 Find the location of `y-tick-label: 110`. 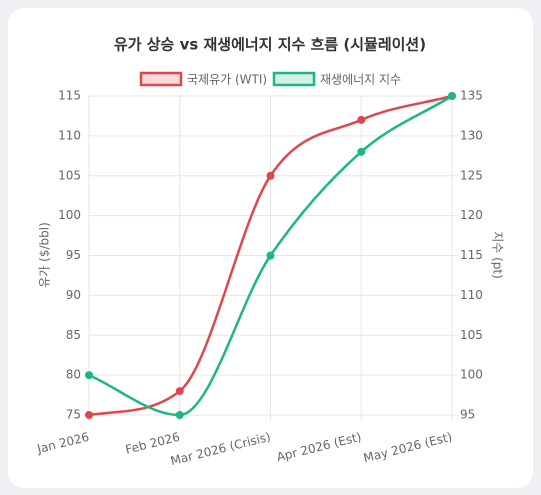

y-tick-label: 110 is located at coordinates (69, 135).